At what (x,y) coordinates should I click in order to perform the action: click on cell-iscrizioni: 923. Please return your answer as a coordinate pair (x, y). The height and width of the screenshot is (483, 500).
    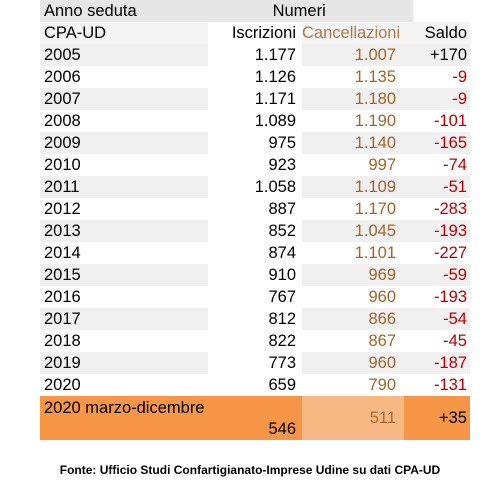
    Looking at the image, I should click on (255, 165).